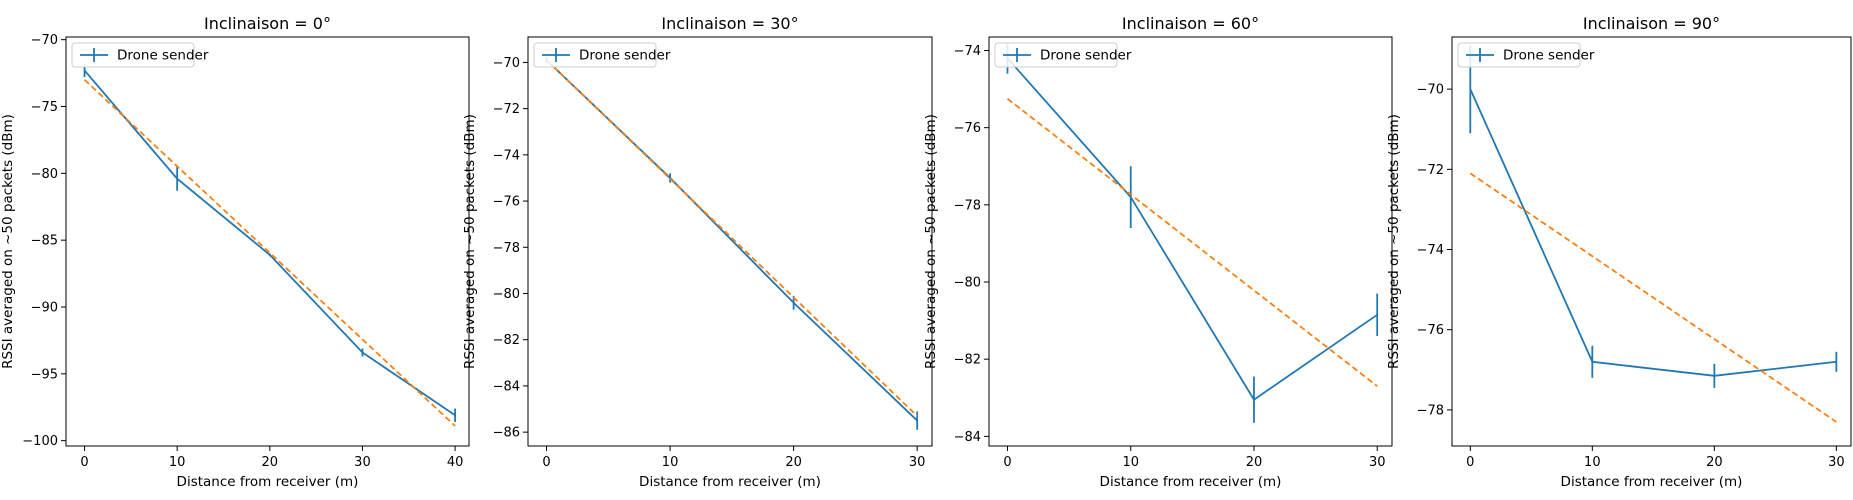 The height and width of the screenshot is (500, 1853). I want to click on y-tick-label: −95, so click(44, 374).